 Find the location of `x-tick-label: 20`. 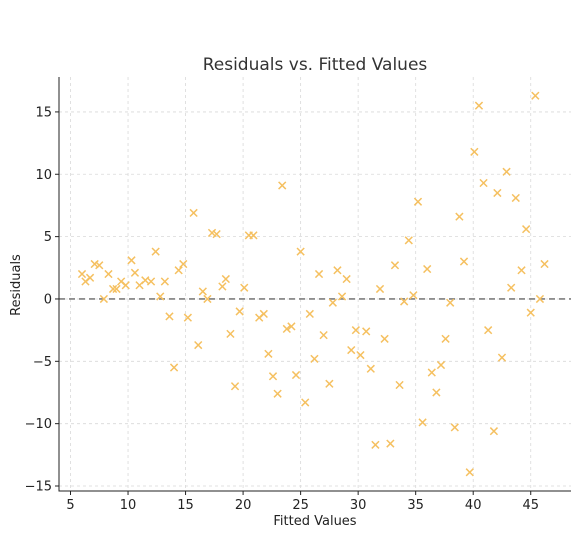

x-tick-label: 20 is located at coordinates (243, 505).